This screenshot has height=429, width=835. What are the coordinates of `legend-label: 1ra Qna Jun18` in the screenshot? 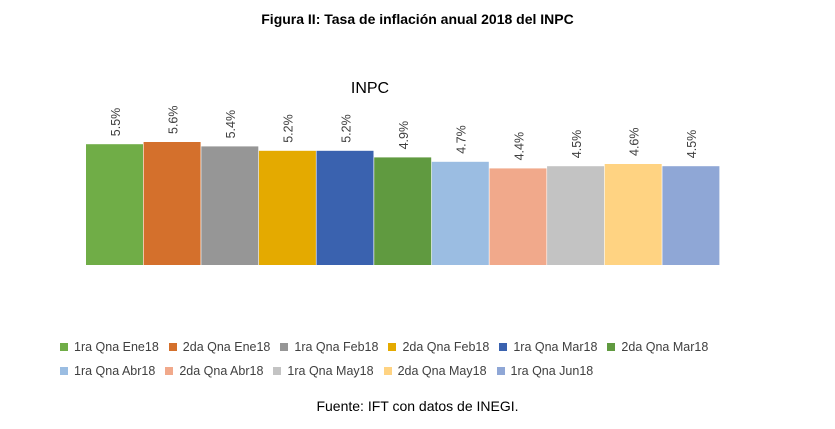 It's located at (552, 371).